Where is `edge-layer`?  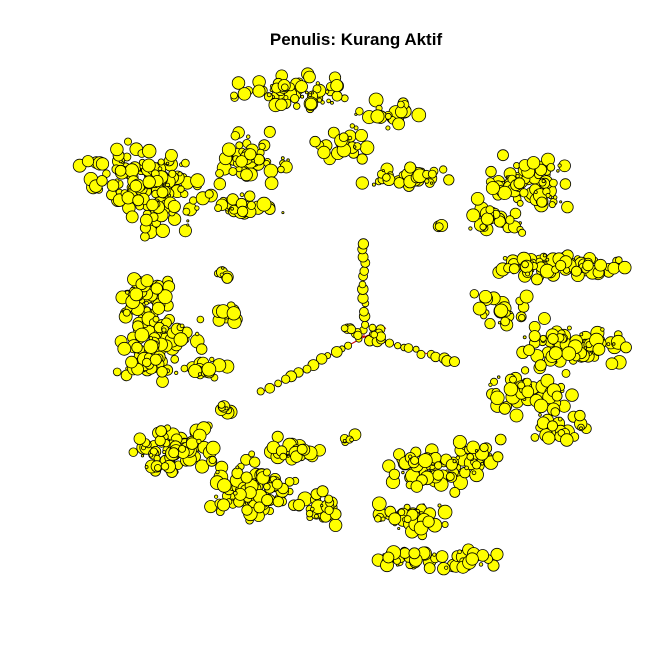
edge-layer is located at coordinates (358, 318).